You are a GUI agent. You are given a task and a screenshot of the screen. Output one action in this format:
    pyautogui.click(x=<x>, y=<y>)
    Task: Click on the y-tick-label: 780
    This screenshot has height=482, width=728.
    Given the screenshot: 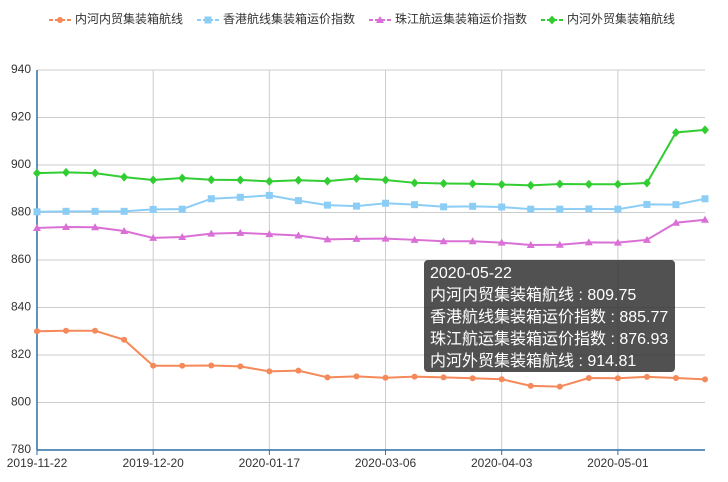 What is the action you would take?
    pyautogui.click(x=21, y=449)
    